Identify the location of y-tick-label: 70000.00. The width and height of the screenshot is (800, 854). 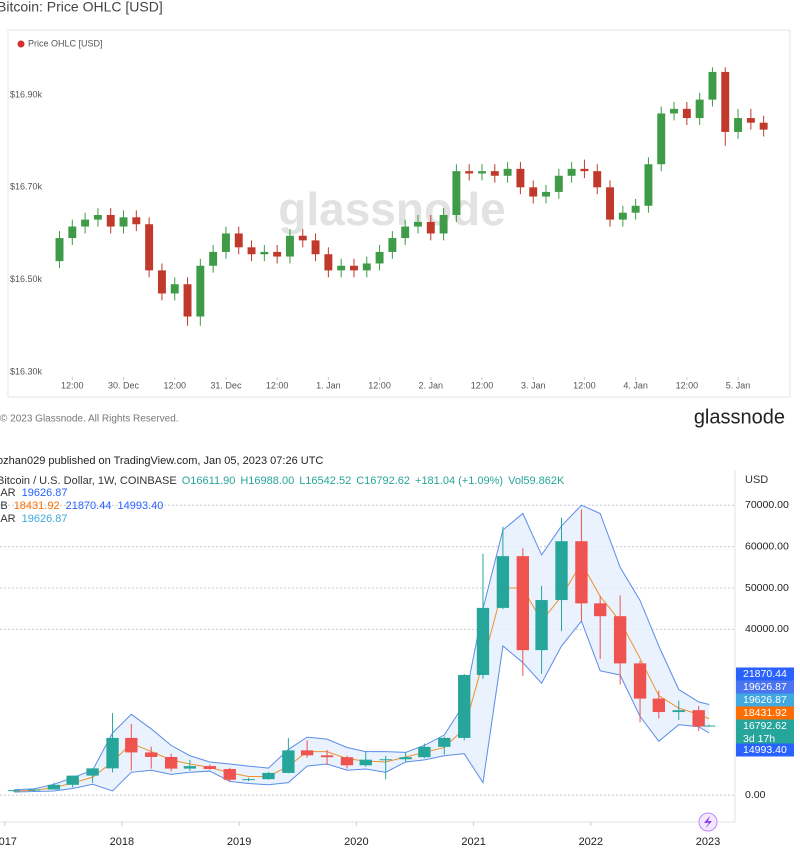
(767, 505).